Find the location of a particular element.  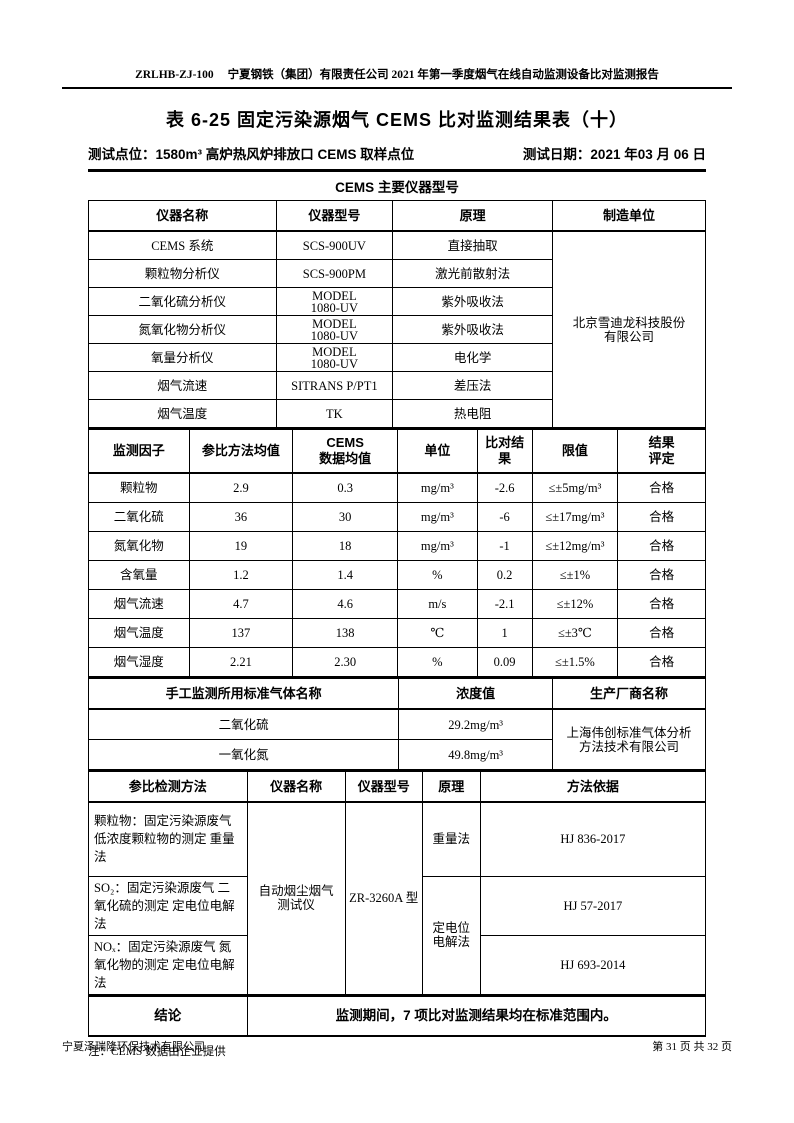

conclusion-text: 监测期间，7 项比对监测结果均在标准范围内。 is located at coordinates (476, 1015).